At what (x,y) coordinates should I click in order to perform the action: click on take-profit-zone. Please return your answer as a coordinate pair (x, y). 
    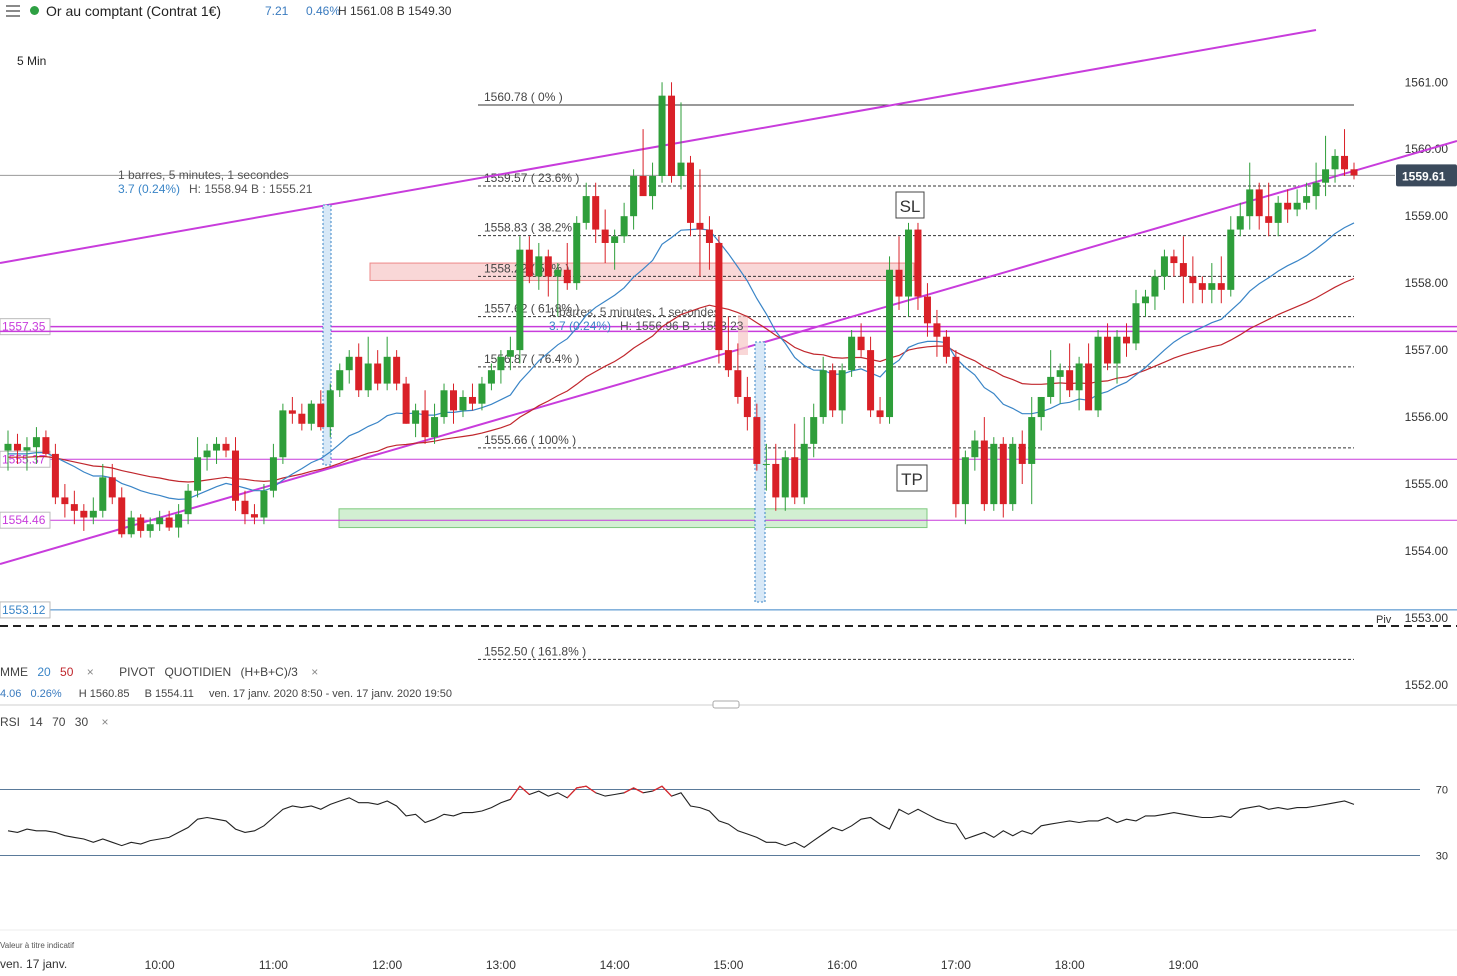
    Looking at the image, I should click on (633, 518).